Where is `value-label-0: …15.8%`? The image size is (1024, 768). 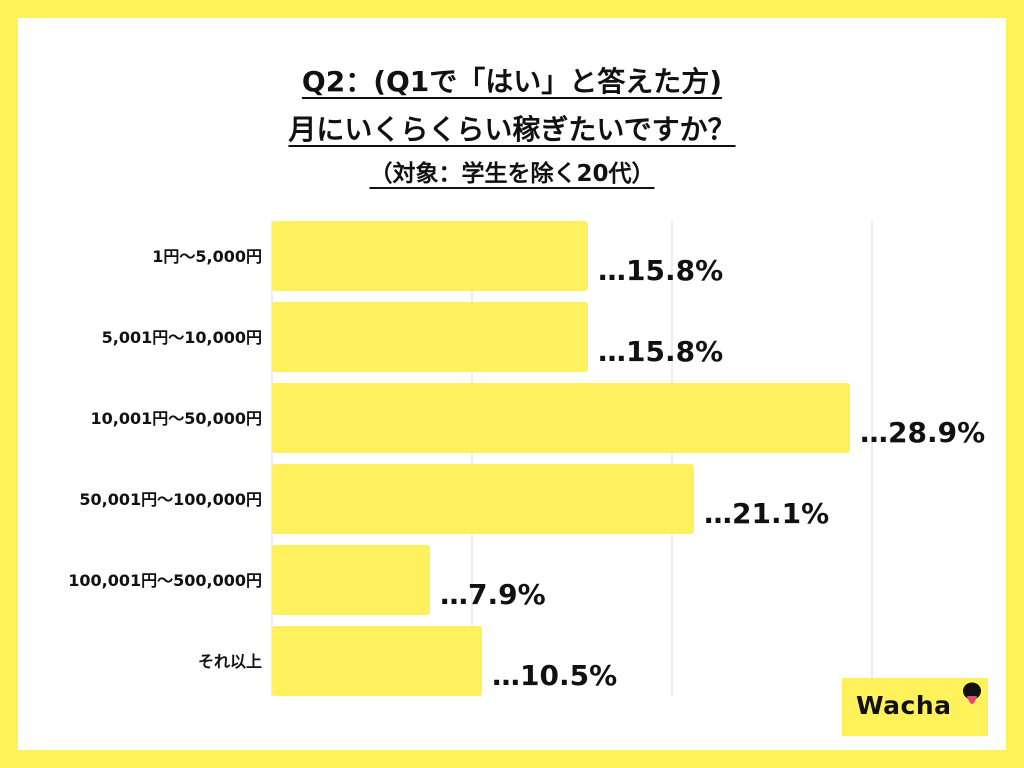 value-label-0: …15.8% is located at coordinates (660, 270).